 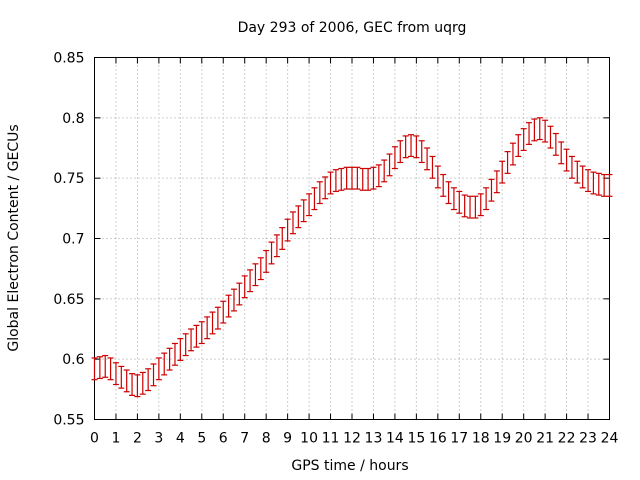 I want to click on x-tick-label: 0, so click(x=94, y=439).